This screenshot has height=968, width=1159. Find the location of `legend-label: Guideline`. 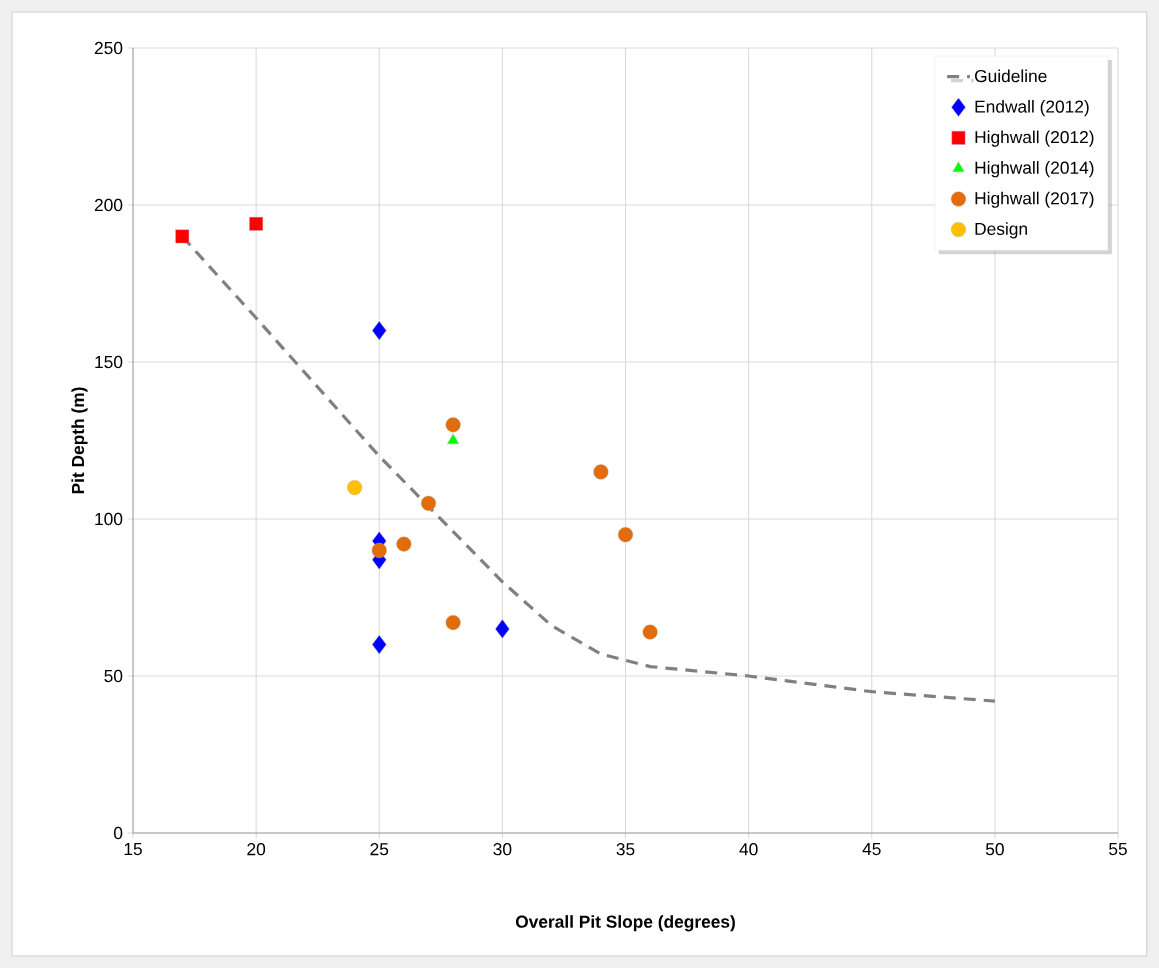

legend-label: Guideline is located at coordinates (1011, 76).